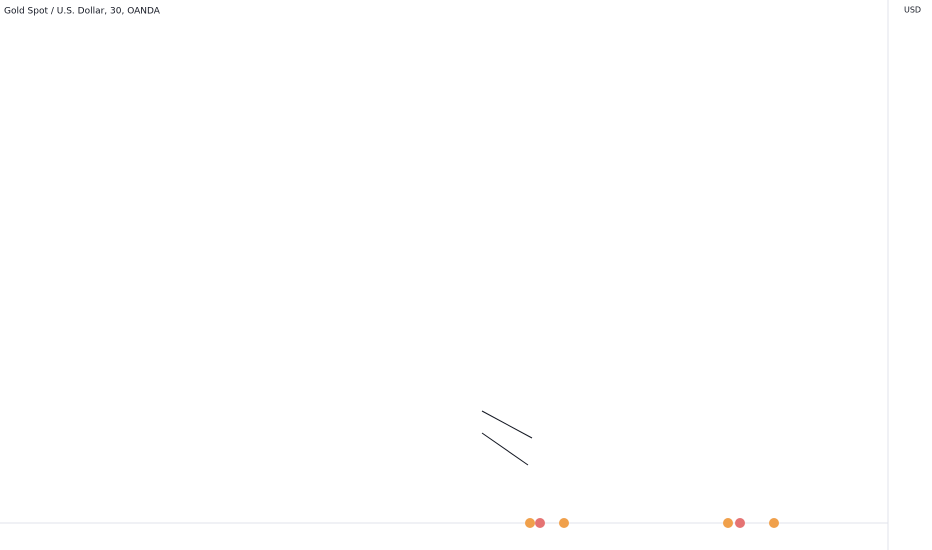  I want to click on wedge, so click(507, 438).